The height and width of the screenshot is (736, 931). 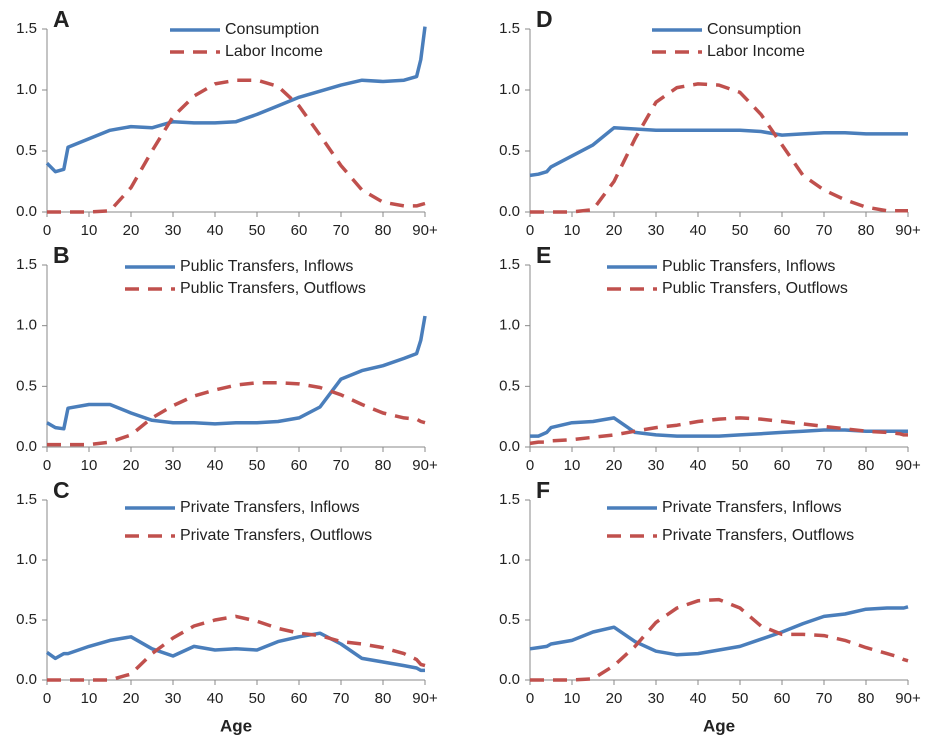 What do you see at coordinates (61, 490) in the screenshot?
I see `panel-letter: C` at bounding box center [61, 490].